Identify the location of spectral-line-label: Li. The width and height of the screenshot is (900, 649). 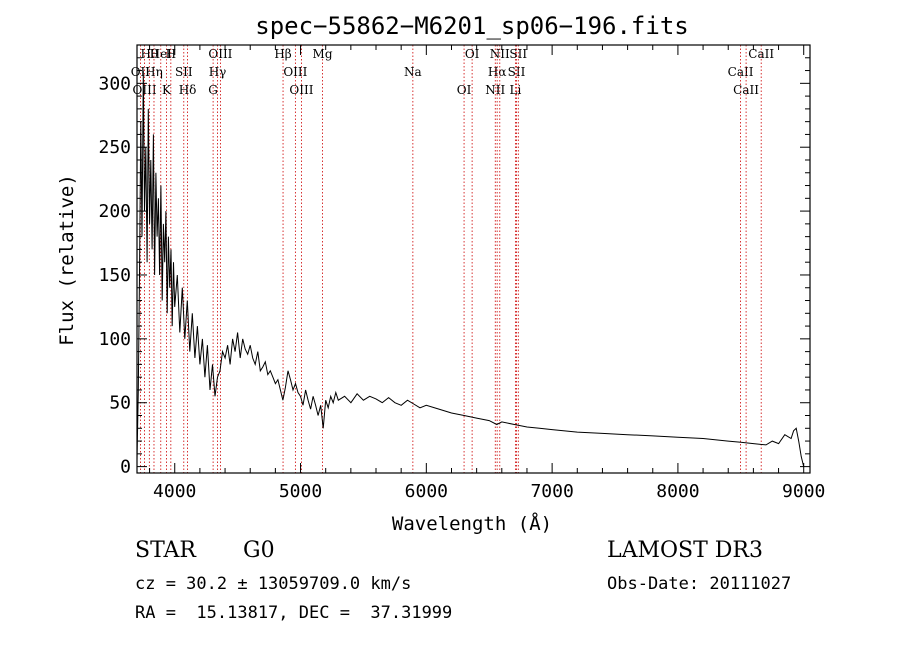
(515, 90).